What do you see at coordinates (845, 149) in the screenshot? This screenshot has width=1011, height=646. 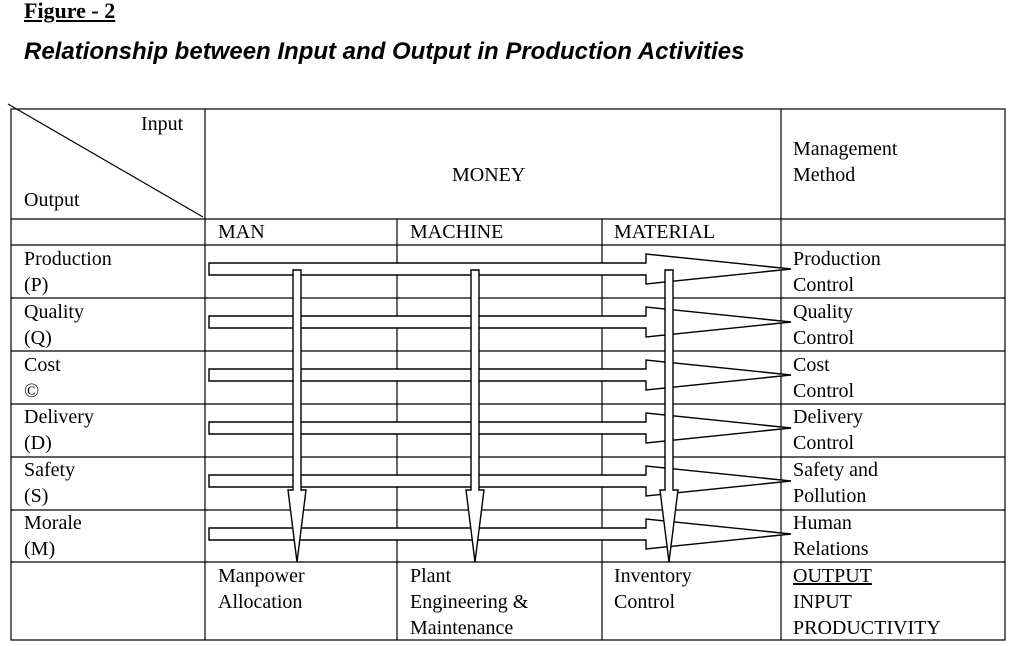 I see `management-method-line1: Management` at bounding box center [845, 149].